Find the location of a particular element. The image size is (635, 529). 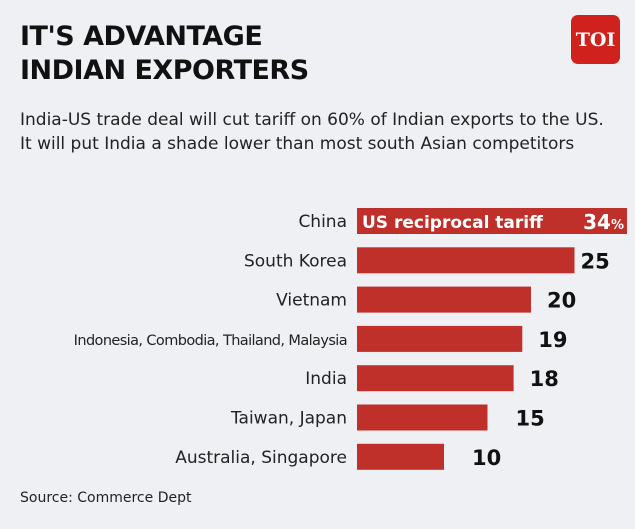

value-label: 18 is located at coordinates (544, 379).